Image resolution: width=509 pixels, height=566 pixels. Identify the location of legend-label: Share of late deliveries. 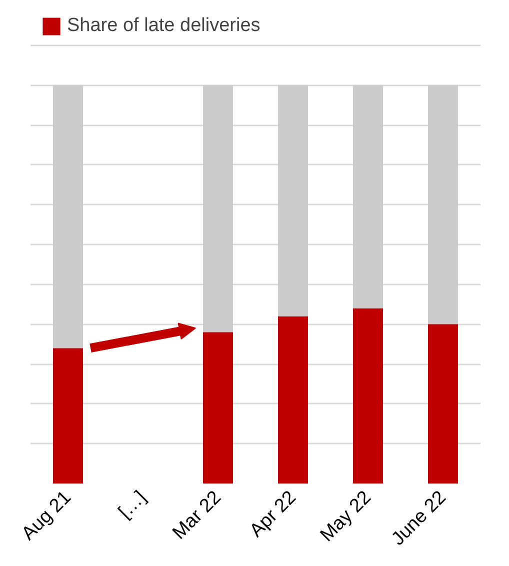
(163, 26).